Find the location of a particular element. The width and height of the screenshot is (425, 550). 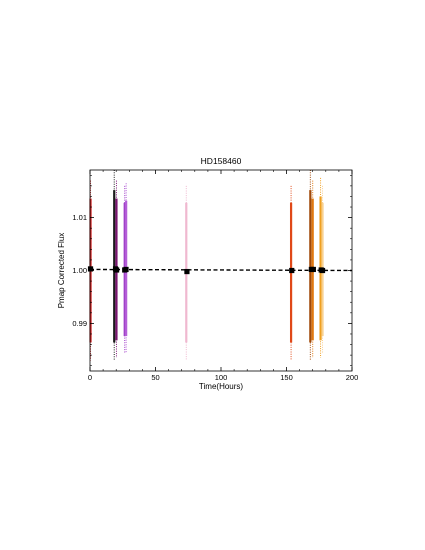

trend-line is located at coordinates (221, 270).